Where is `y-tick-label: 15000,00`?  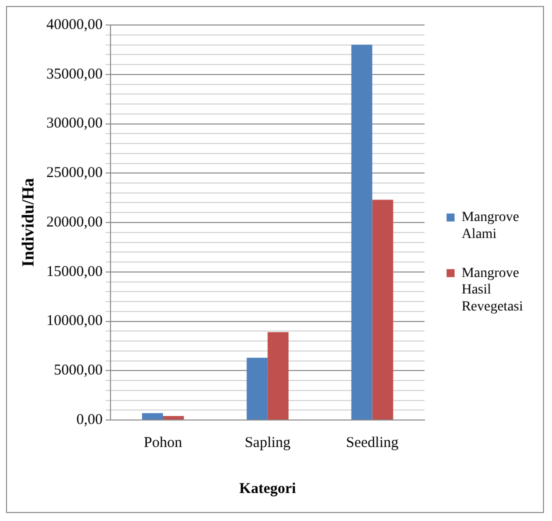
y-tick-label: 15000,00 is located at coordinates (74, 272).